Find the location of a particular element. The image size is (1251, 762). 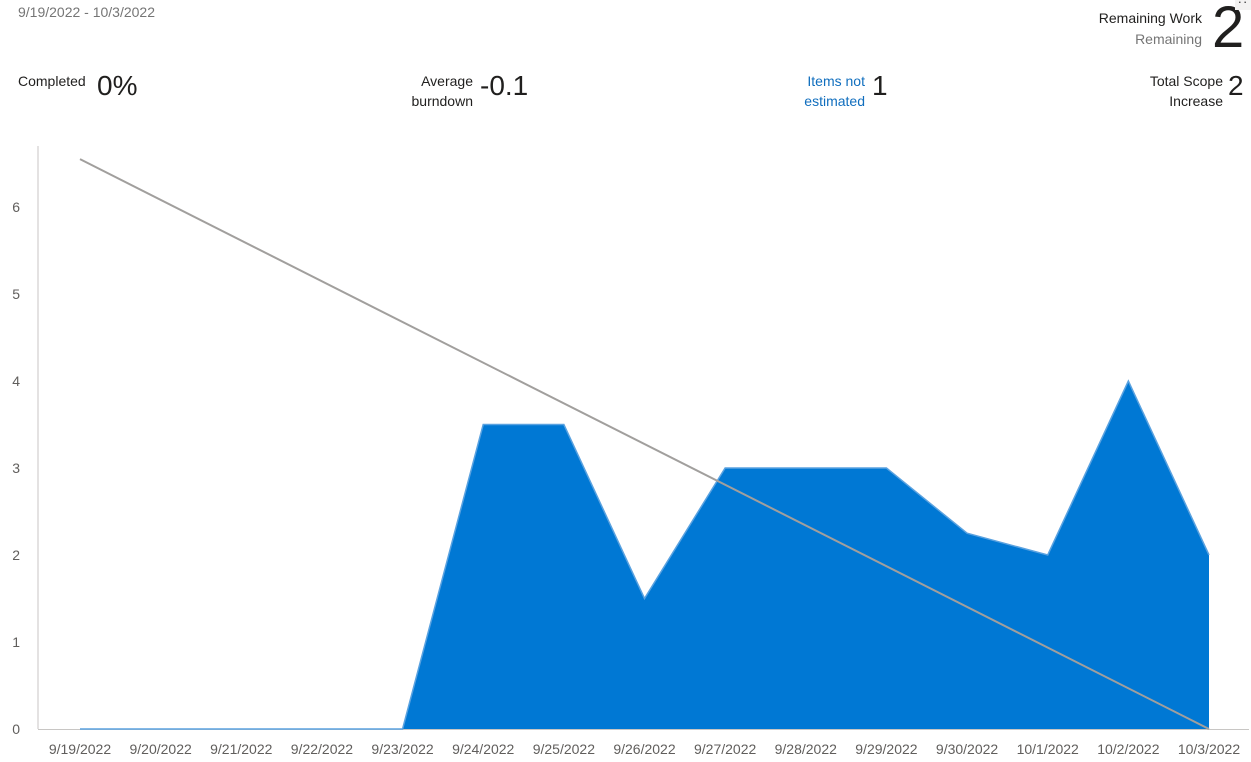

x-tick-label: 9/23/2022 is located at coordinates (402, 749).